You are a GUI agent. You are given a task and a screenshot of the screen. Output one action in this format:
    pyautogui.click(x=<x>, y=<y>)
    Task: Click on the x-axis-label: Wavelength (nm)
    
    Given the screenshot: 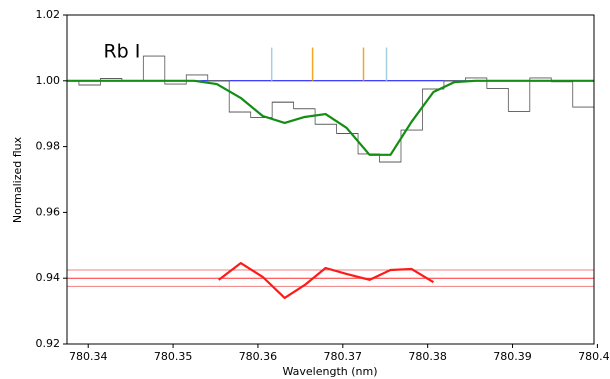 What is the action you would take?
    pyautogui.click(x=329, y=371)
    